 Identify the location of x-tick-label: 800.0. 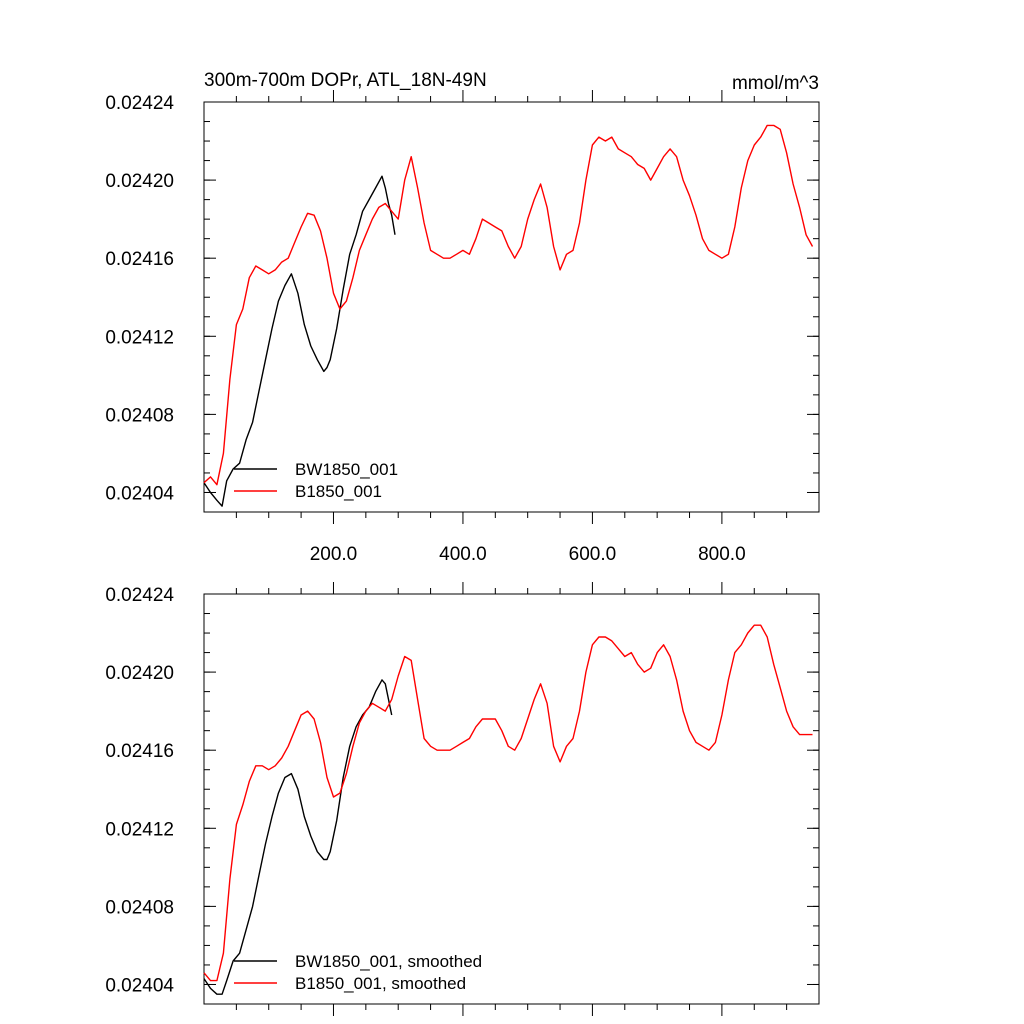
(722, 554).